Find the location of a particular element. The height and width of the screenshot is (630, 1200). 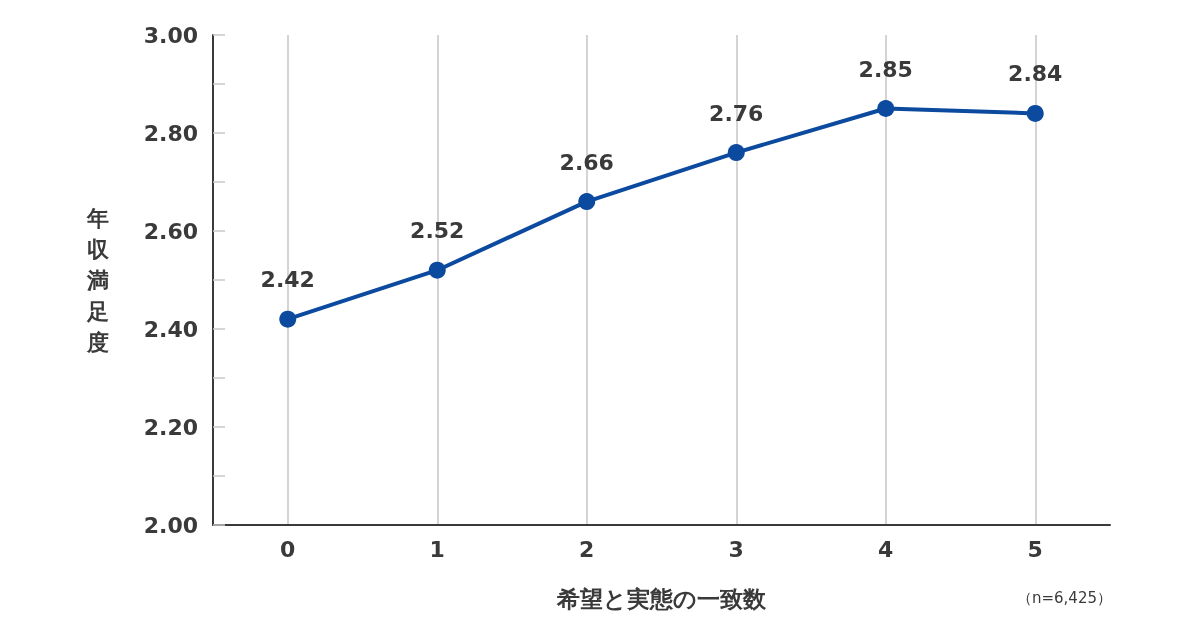

x-tick-label: 3 is located at coordinates (736, 549).